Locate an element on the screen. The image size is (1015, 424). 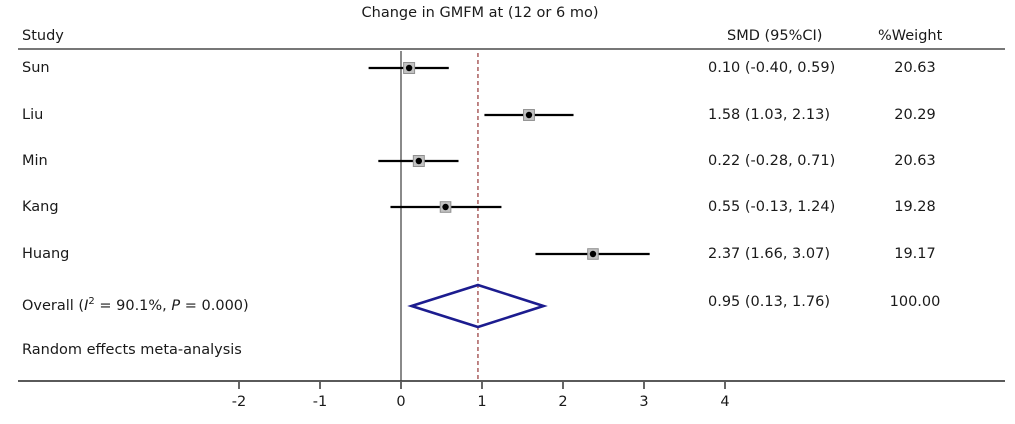
smd-ci-value: 1.58 (1.03, 2.13) is located at coordinates (769, 115).